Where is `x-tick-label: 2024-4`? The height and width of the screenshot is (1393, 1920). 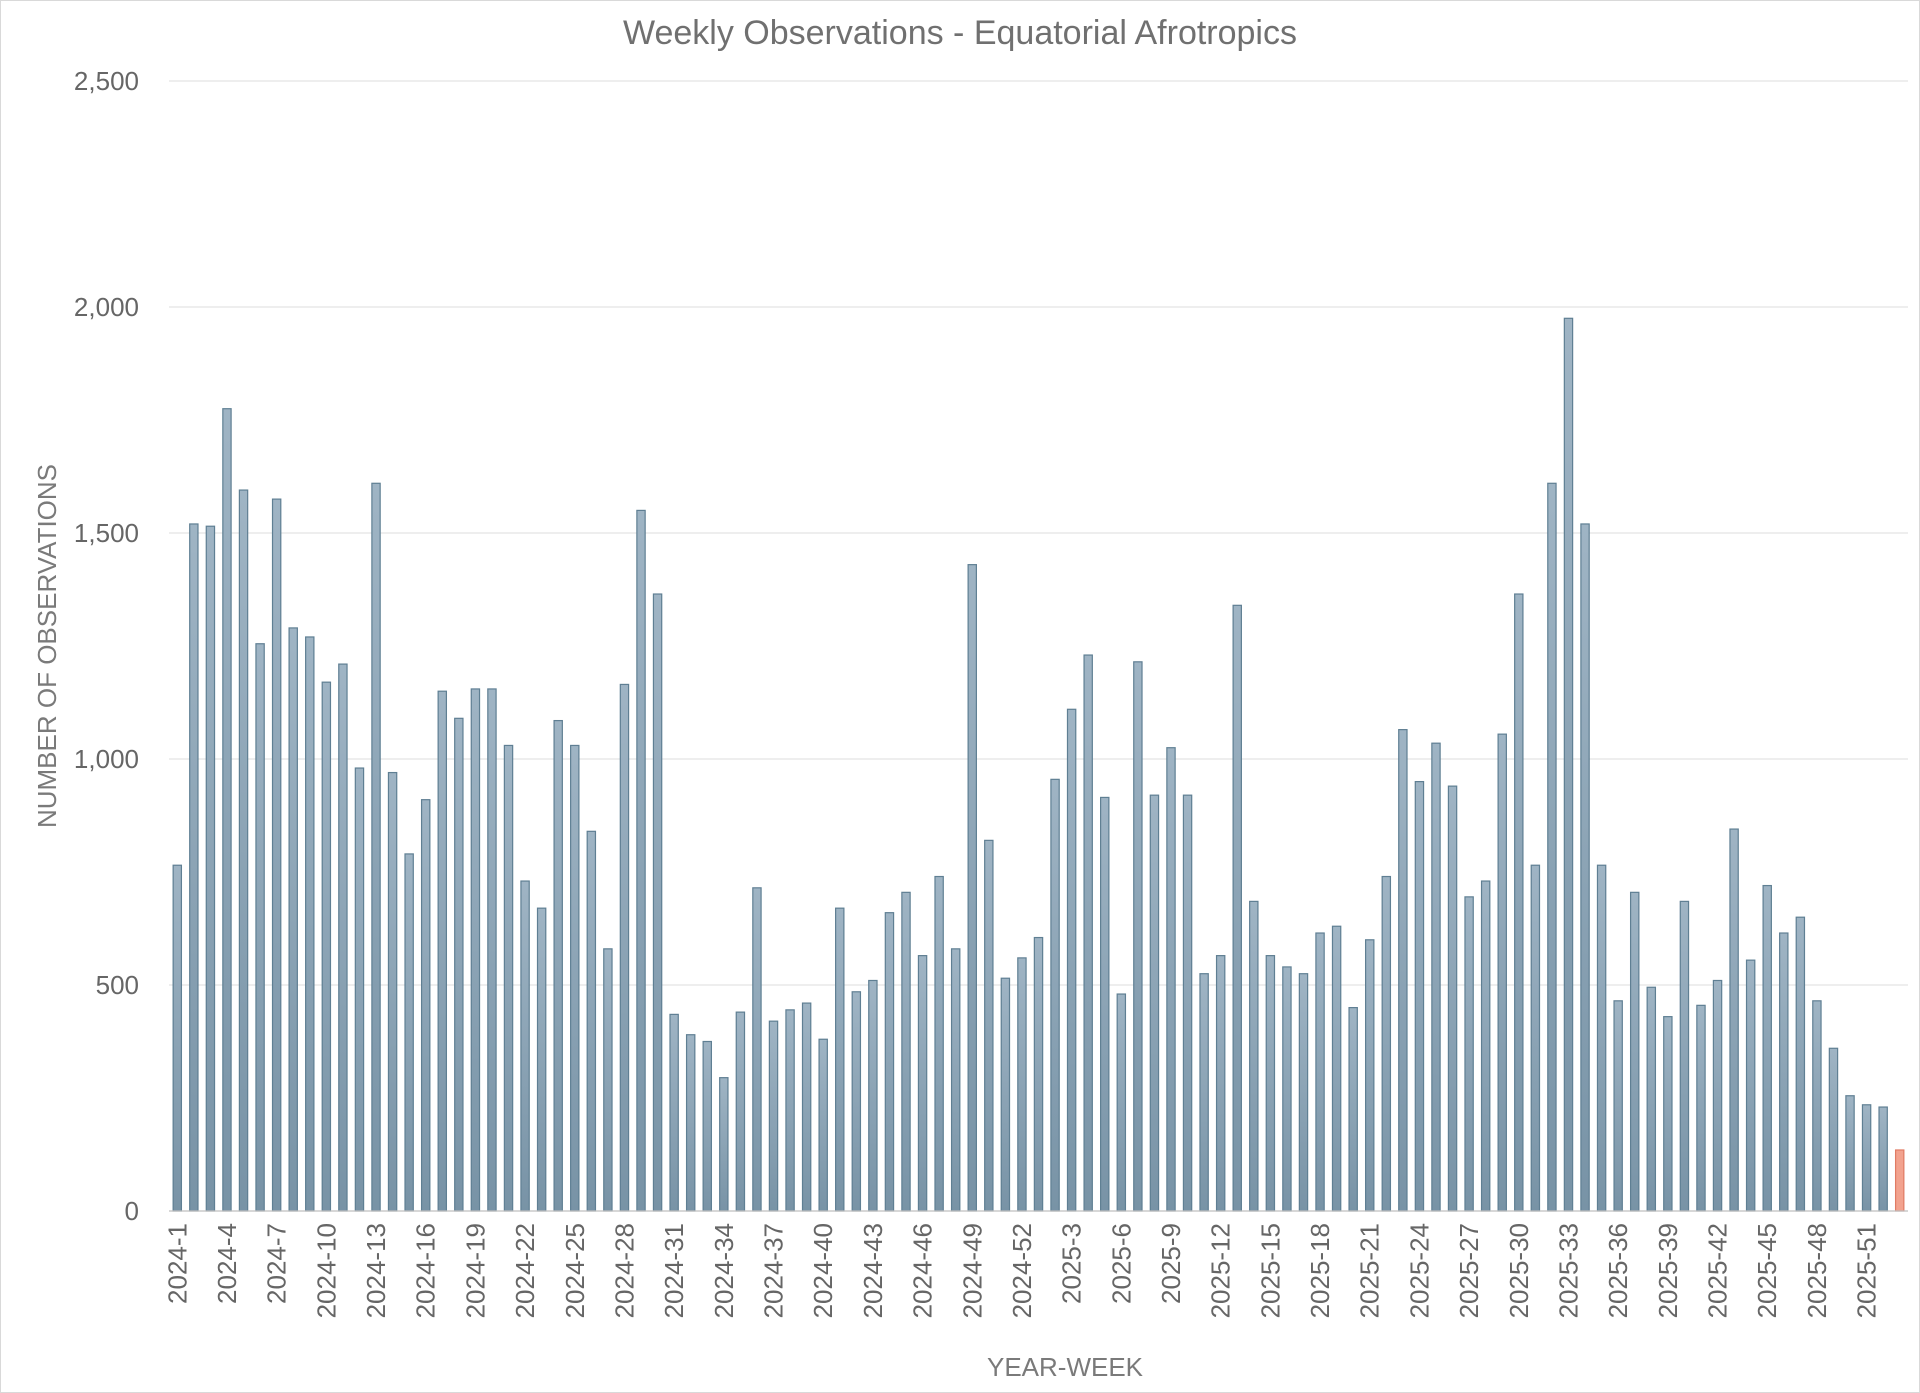 x-tick-label: 2024-4 is located at coordinates (227, 1263).